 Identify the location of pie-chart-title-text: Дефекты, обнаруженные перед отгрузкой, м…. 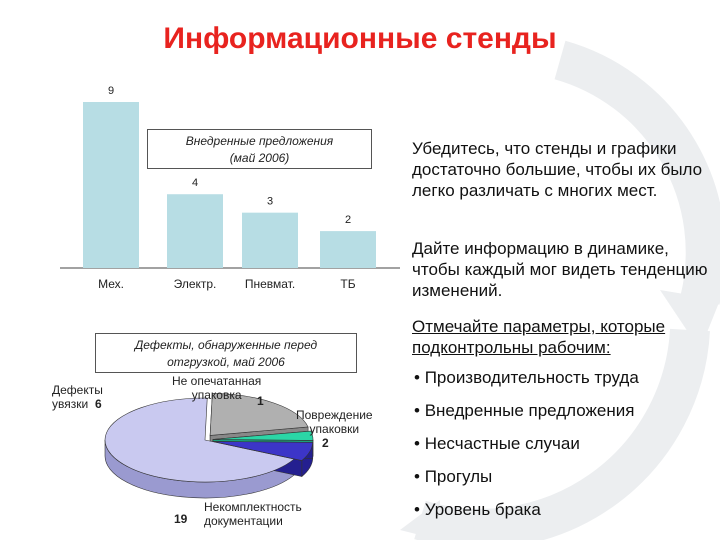
(226, 353).